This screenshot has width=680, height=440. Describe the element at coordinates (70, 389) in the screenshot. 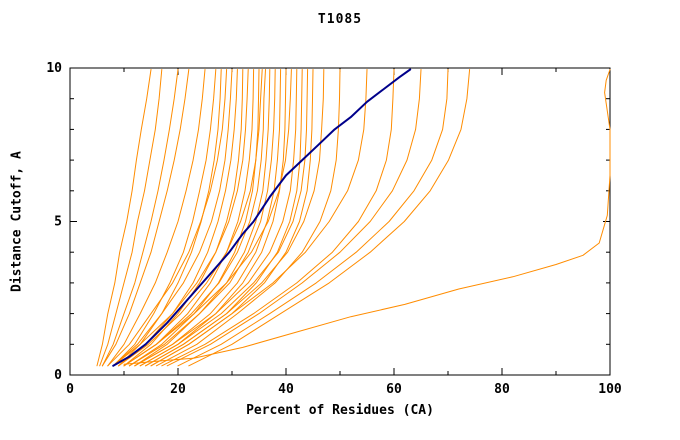

I see `x-tick-label: 0` at that location.